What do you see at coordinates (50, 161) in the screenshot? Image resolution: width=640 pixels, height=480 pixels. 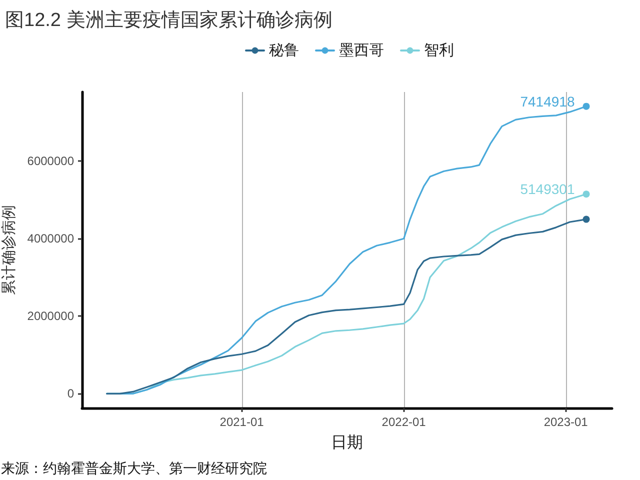 I see `y-tick-label: 6000000` at bounding box center [50, 161].